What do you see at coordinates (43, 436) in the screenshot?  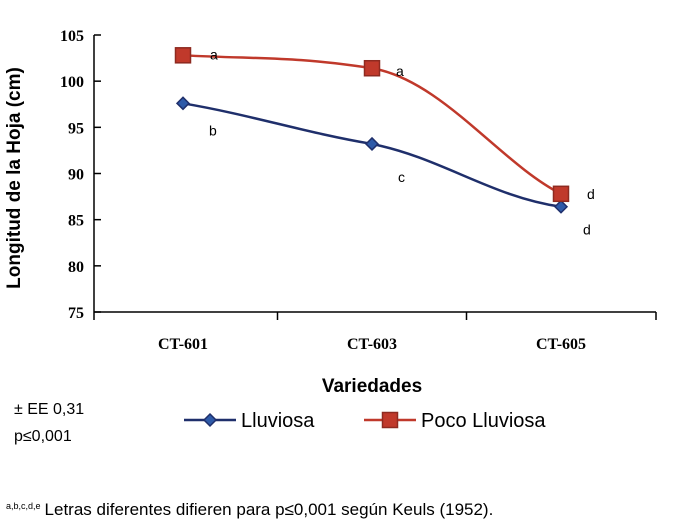 I see `p-value-note: p≤0,001` at bounding box center [43, 436].